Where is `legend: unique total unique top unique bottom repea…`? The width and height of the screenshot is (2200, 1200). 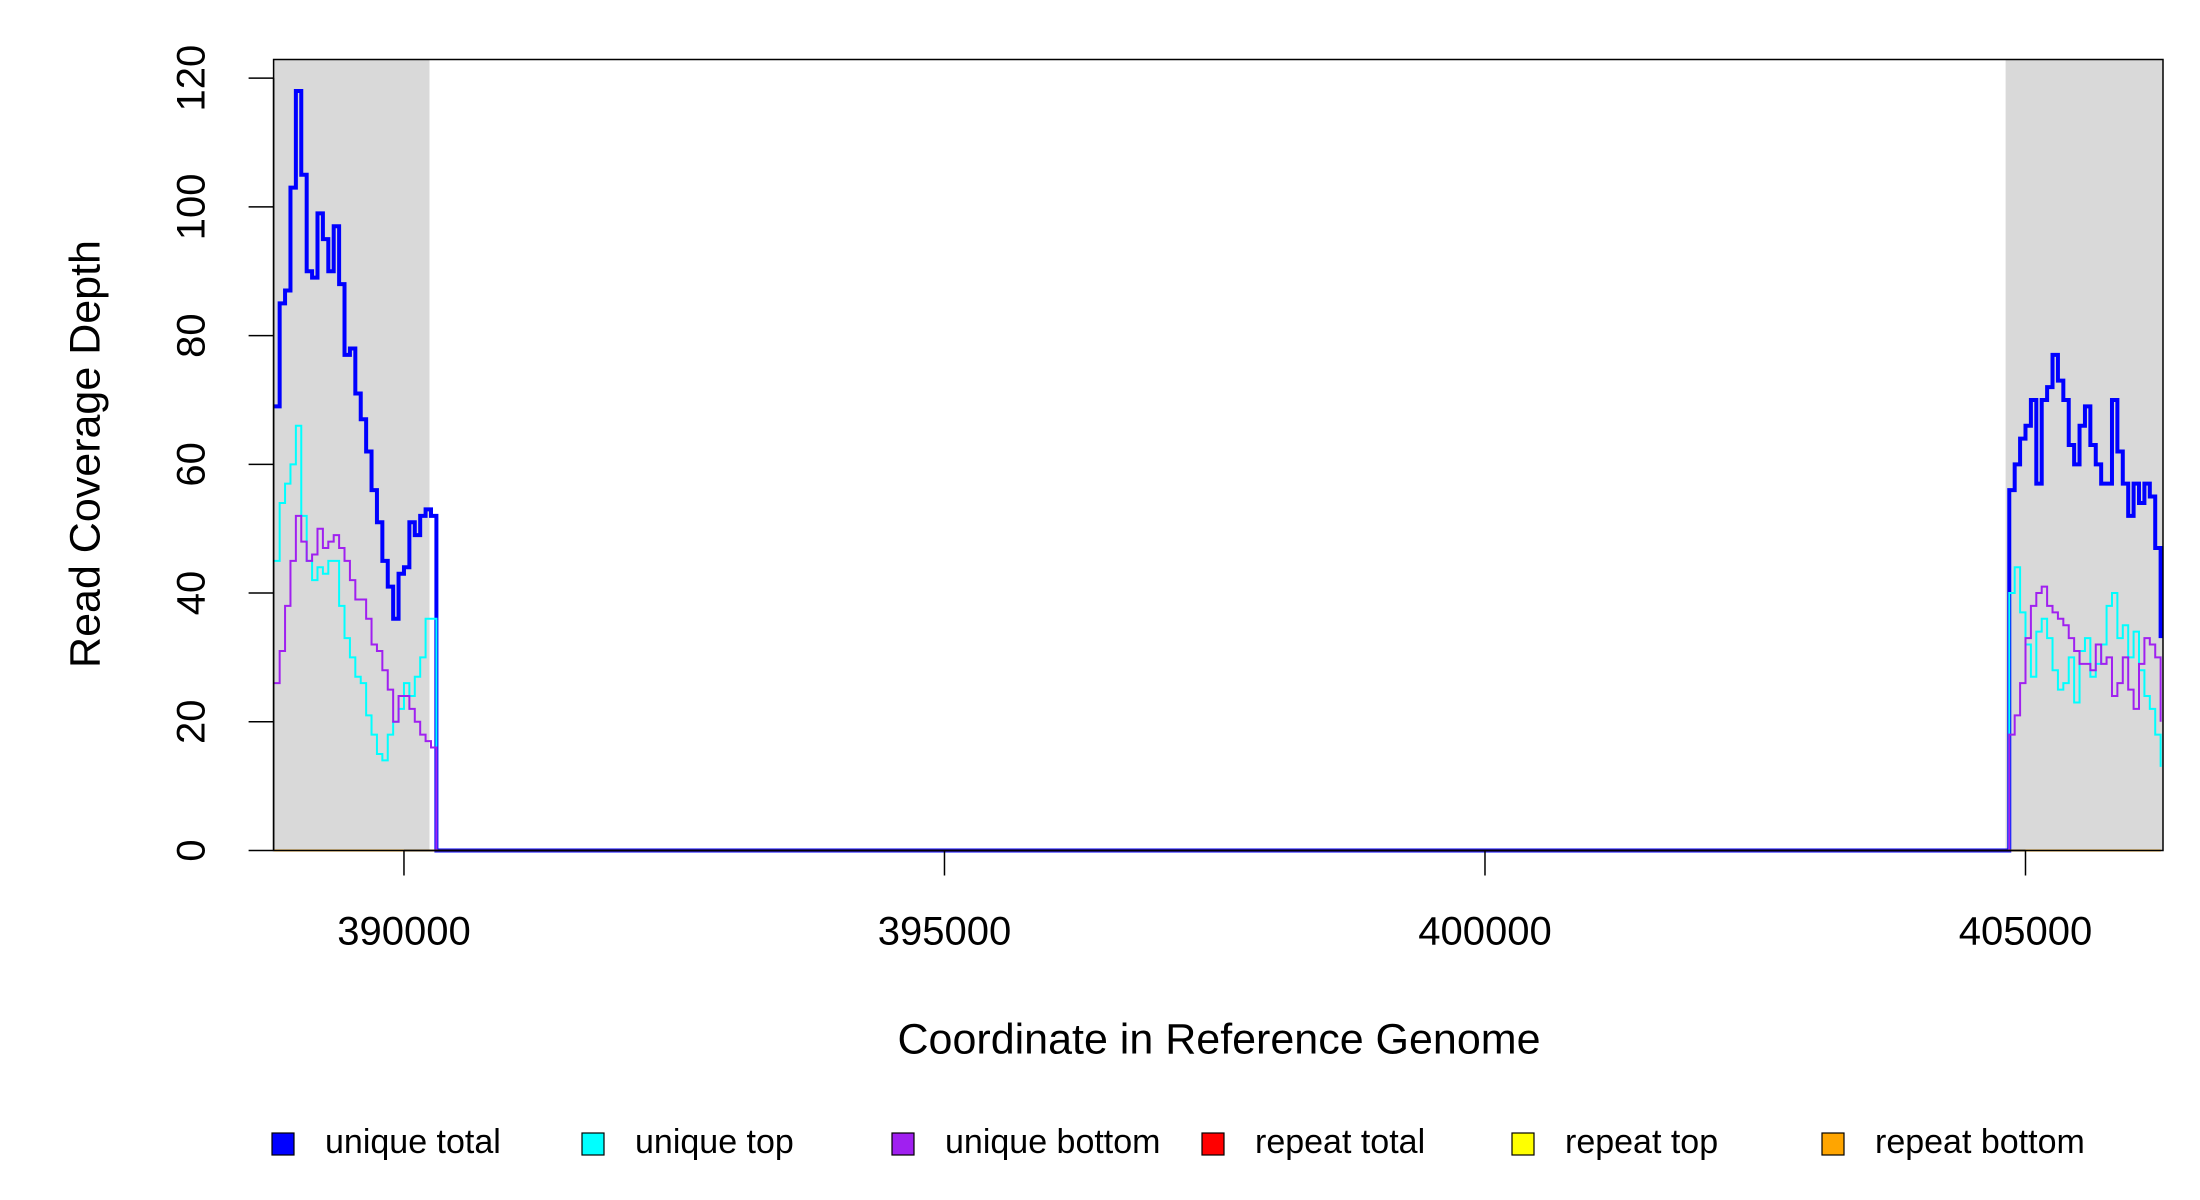
legend: unique total unique top unique bottom repea… is located at coordinates (1178, 1142).